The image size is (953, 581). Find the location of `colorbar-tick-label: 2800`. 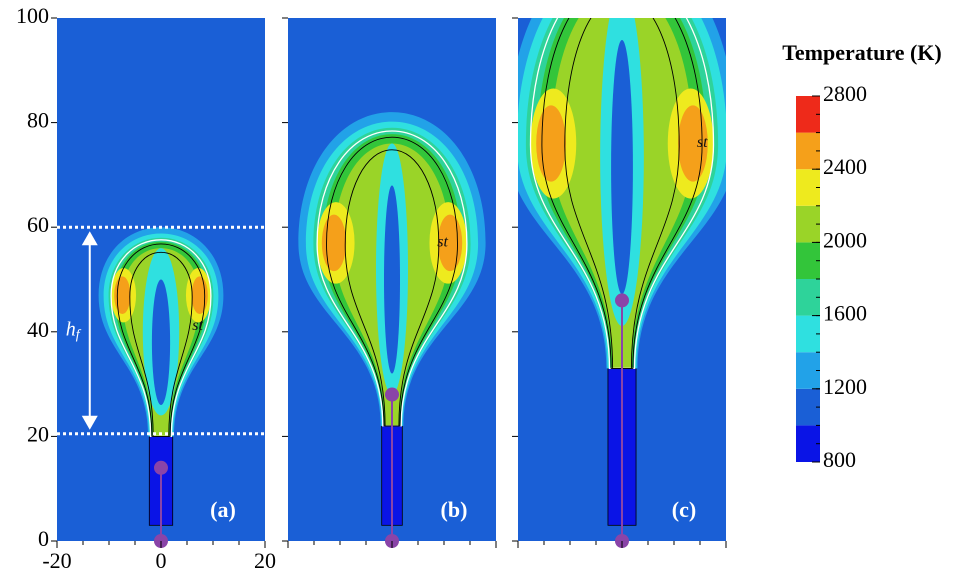

colorbar-tick-label: 2800 is located at coordinates (845, 93).